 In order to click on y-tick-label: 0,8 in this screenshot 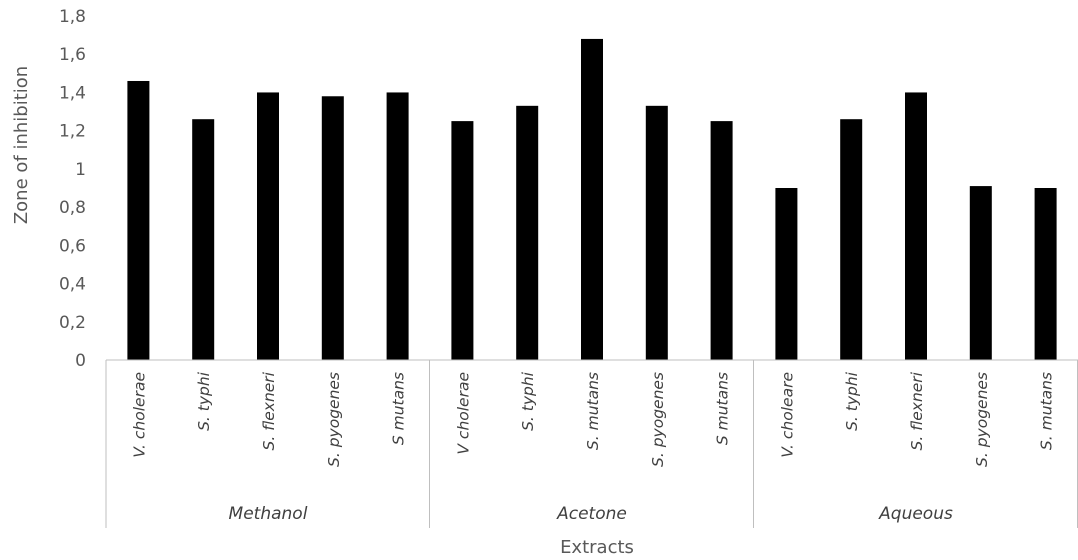, I will do `click(72, 208)`.